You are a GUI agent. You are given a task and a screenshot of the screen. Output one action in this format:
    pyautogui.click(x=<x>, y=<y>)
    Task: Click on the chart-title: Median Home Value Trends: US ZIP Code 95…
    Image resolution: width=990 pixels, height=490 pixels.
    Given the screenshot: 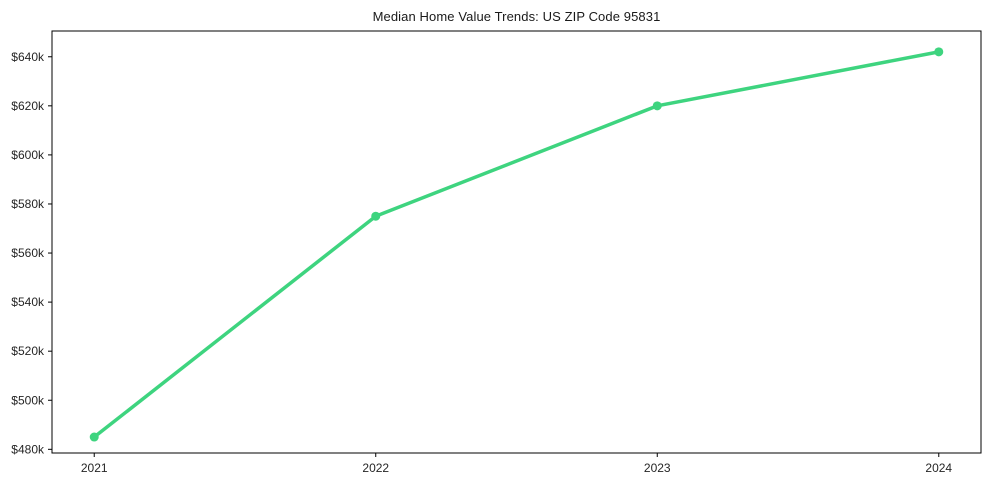 What is the action you would take?
    pyautogui.click(x=516, y=16)
    